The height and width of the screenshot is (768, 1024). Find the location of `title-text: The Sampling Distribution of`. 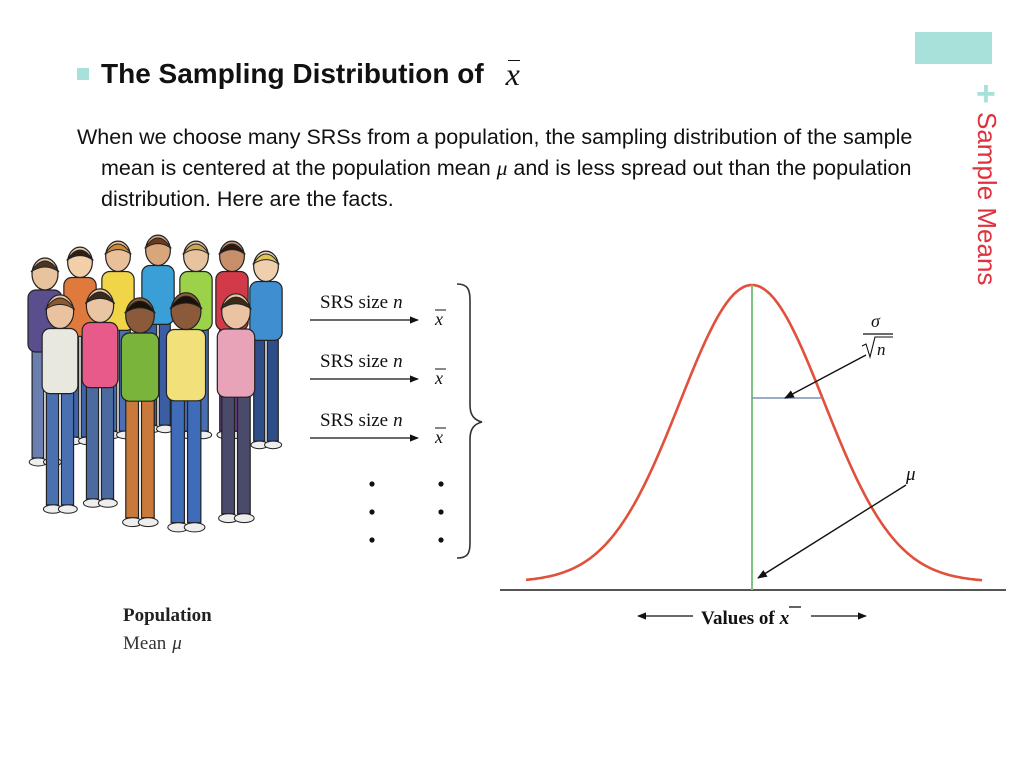

title-text: The Sampling Distribution of is located at coordinates (292, 73).